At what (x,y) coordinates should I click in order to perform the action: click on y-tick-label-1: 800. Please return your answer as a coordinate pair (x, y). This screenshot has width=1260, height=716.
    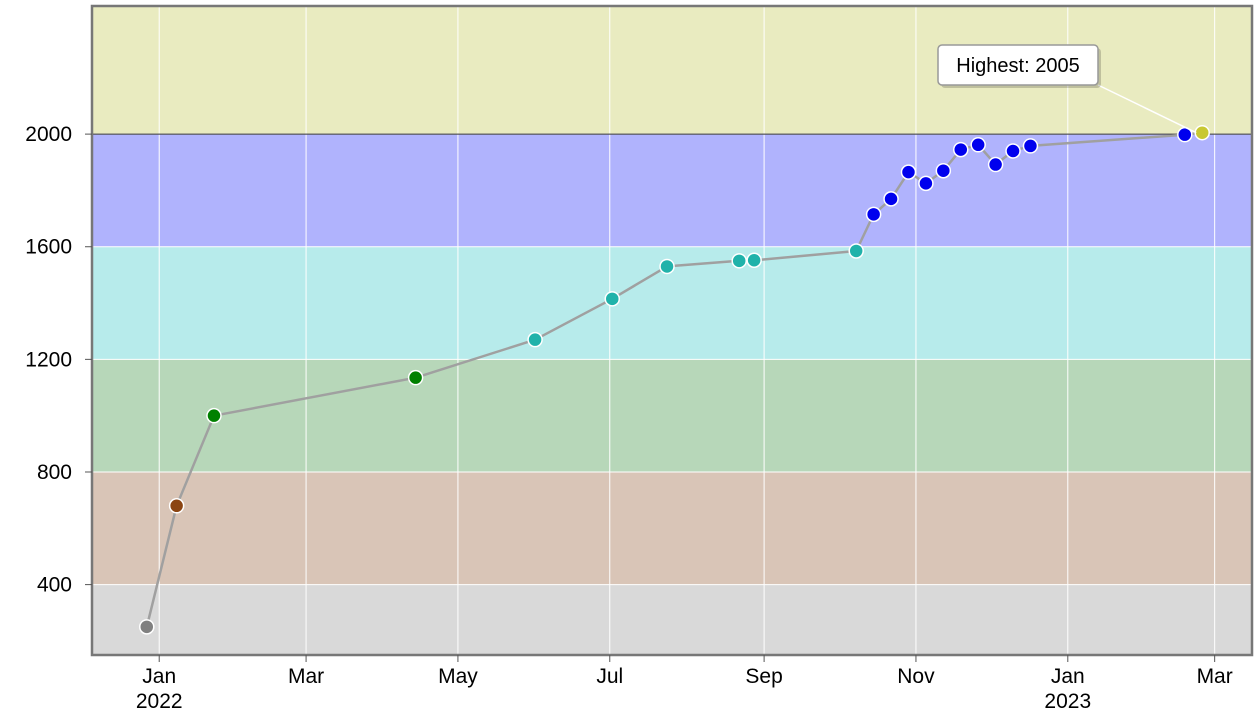
    Looking at the image, I should click on (54, 472).